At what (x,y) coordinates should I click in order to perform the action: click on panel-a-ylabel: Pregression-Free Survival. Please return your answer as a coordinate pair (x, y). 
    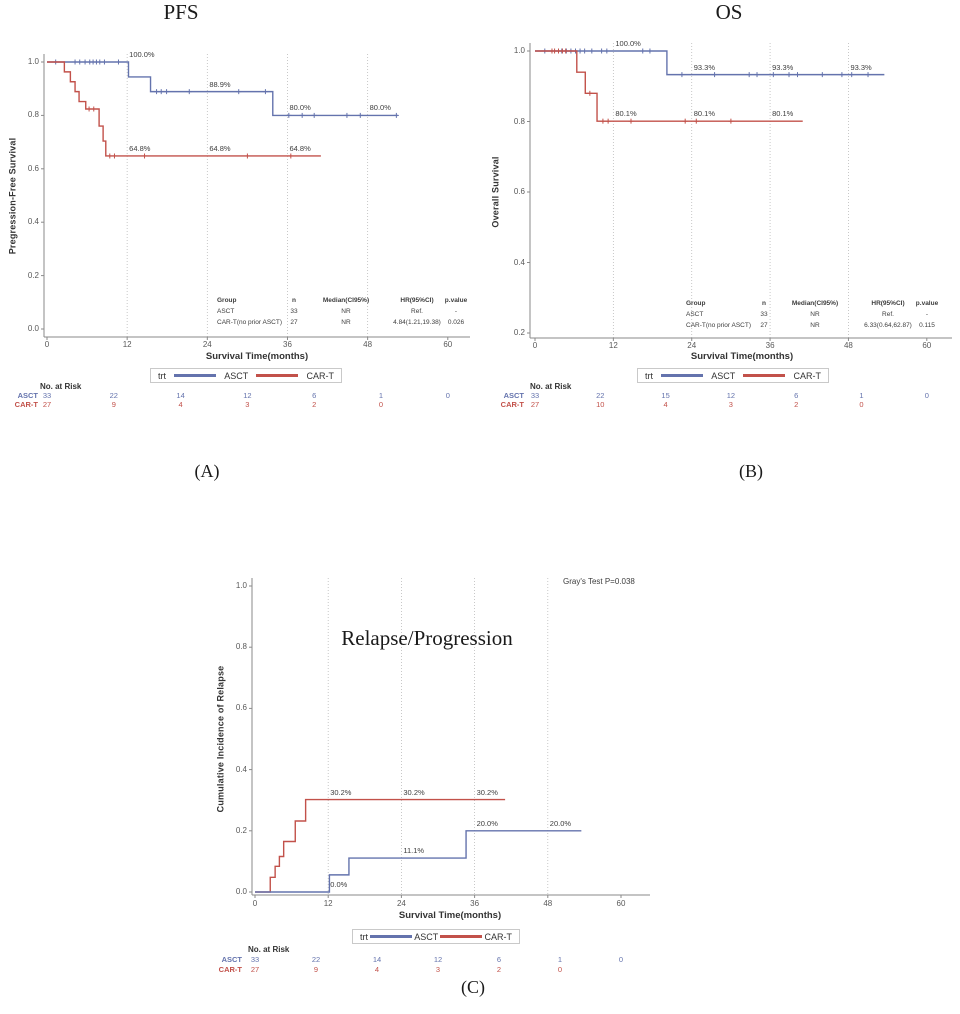
    Looking at the image, I should click on (12, 196).